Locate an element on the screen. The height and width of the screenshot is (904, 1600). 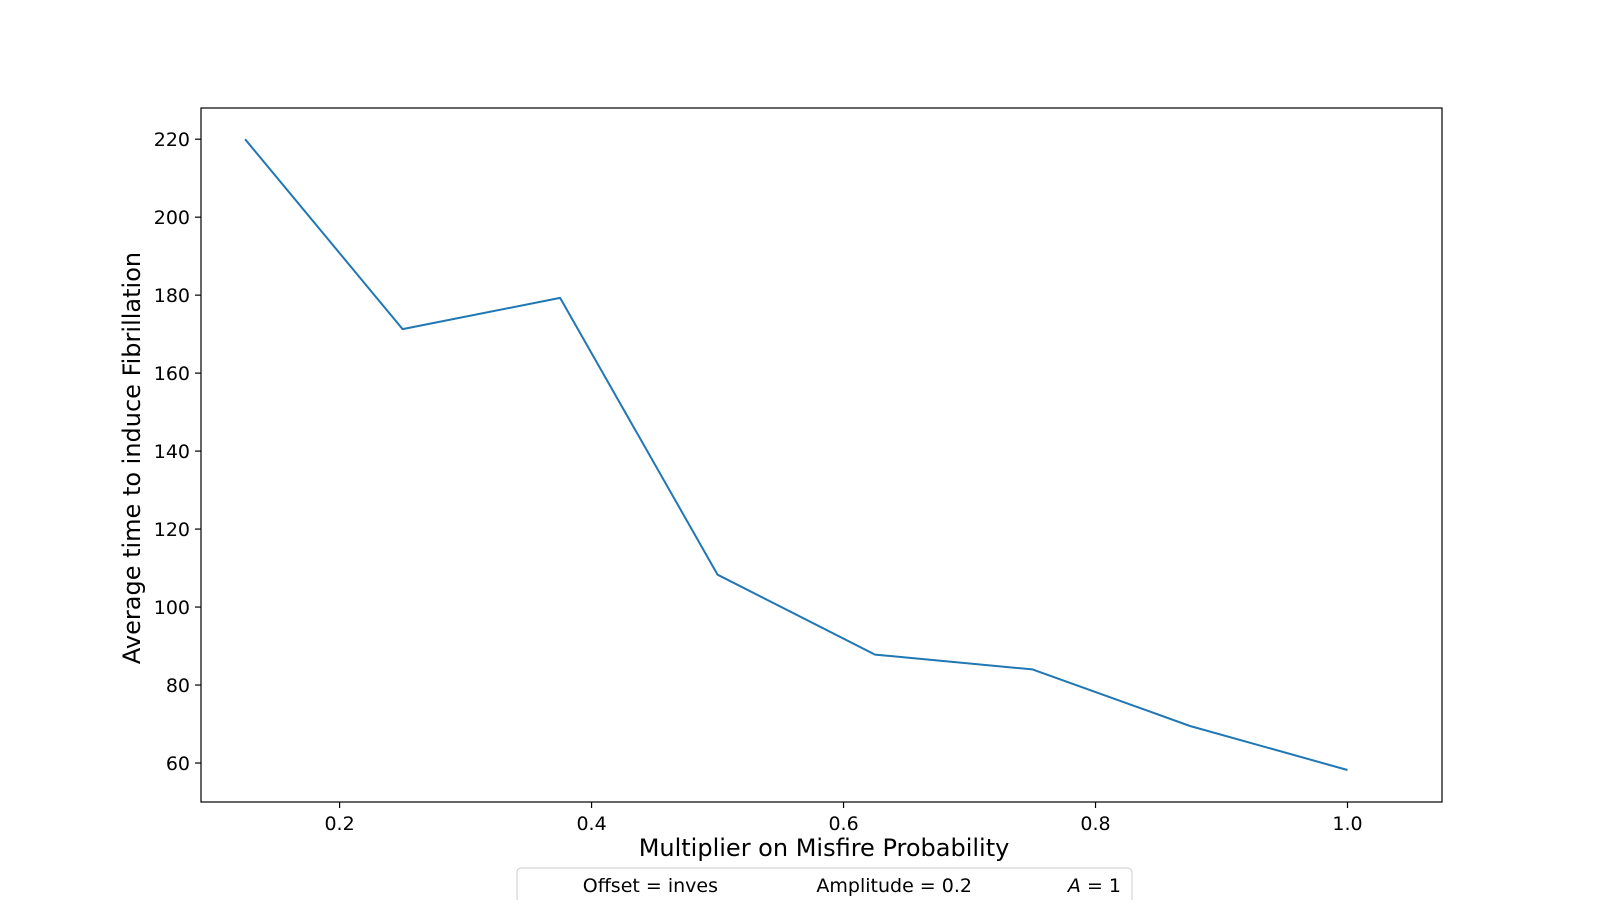
legend-entry-symbol: A is located at coordinates (1073, 886).